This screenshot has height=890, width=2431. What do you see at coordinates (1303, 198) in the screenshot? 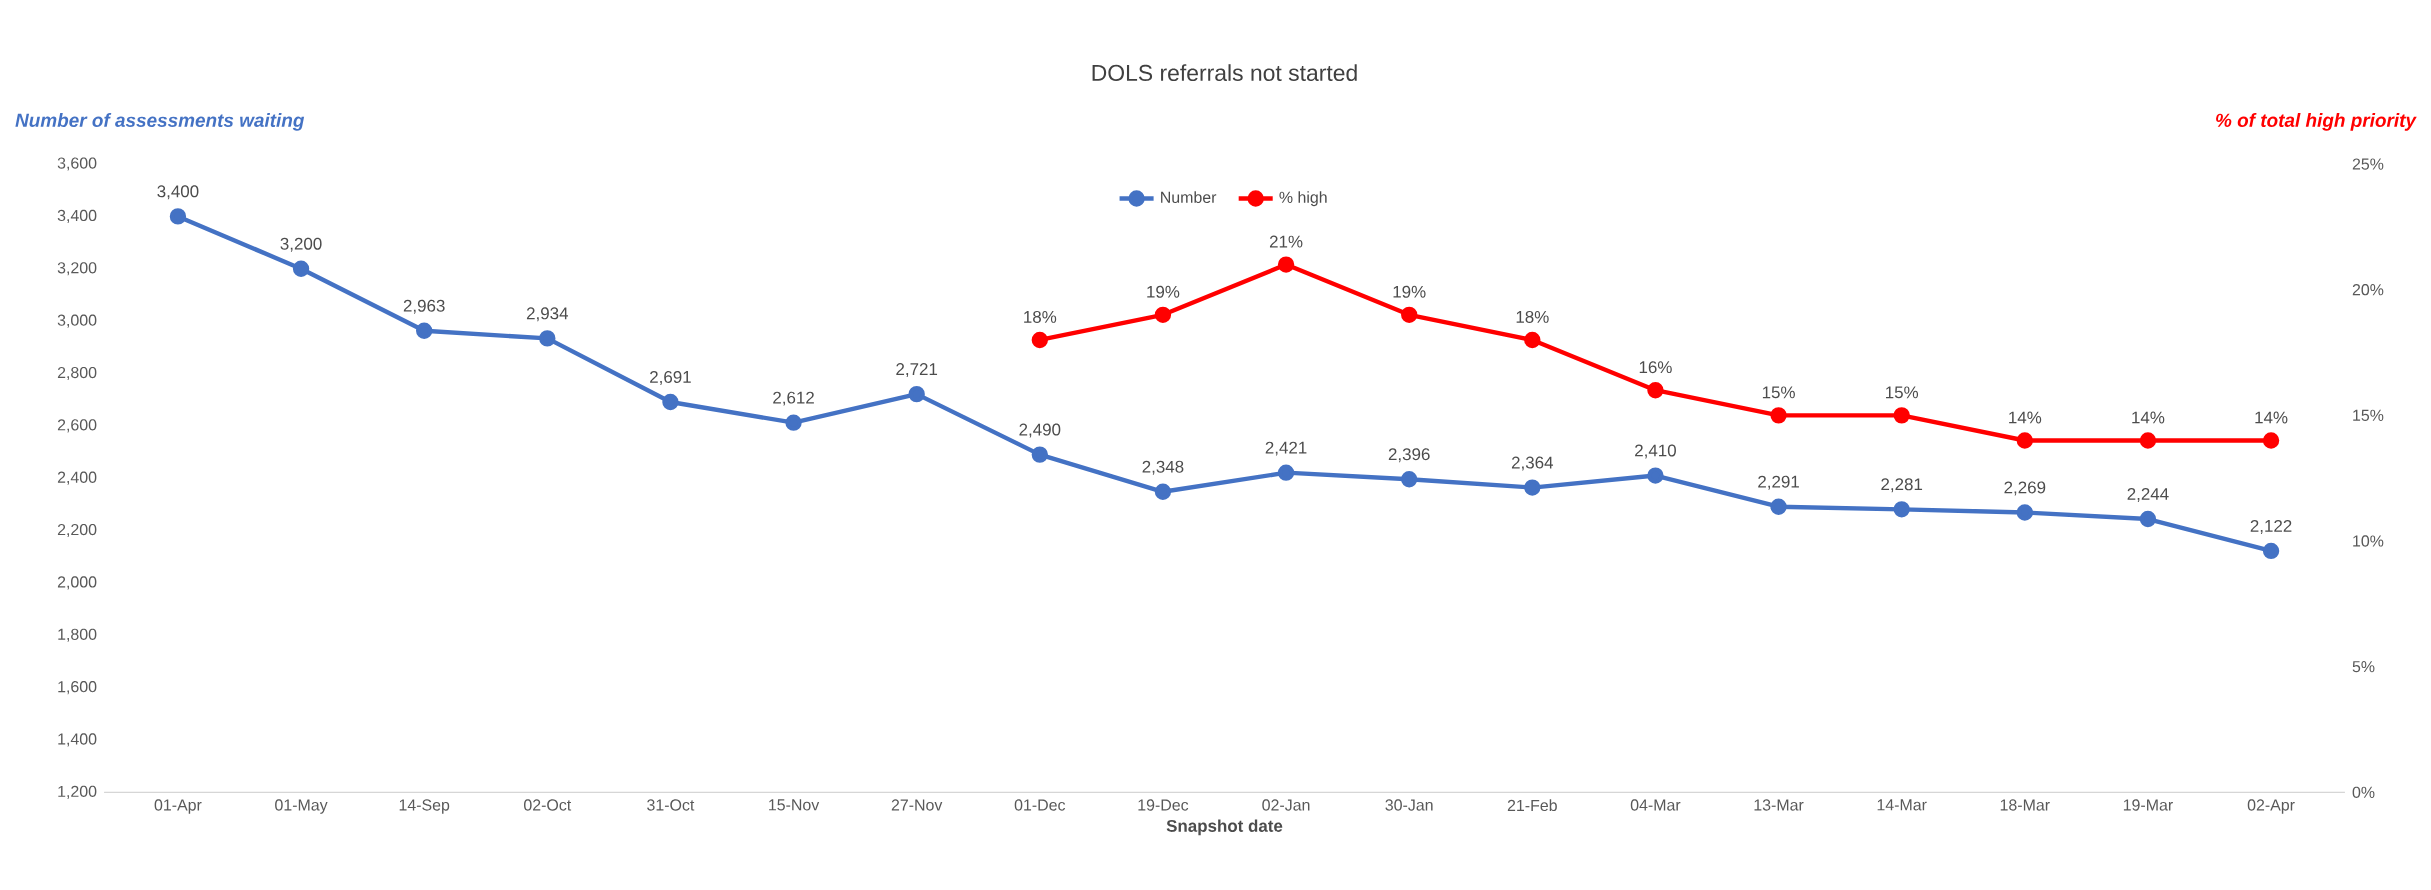
I see `legend-label: % high` at bounding box center [1303, 198].